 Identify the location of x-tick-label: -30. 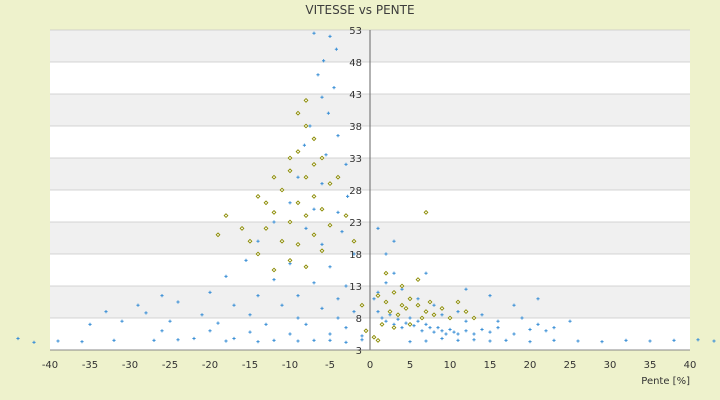
(130, 365).